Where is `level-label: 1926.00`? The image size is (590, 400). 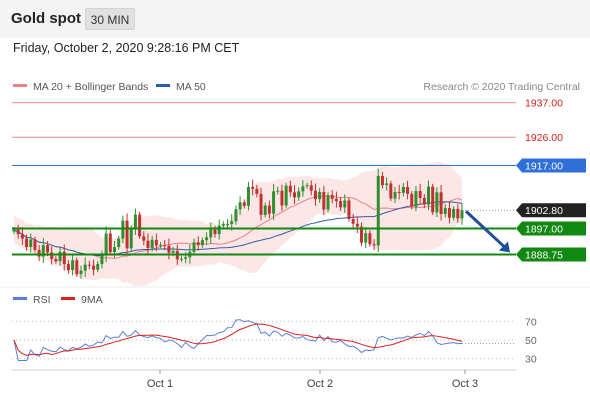
level-label: 1926.00 is located at coordinates (544, 138).